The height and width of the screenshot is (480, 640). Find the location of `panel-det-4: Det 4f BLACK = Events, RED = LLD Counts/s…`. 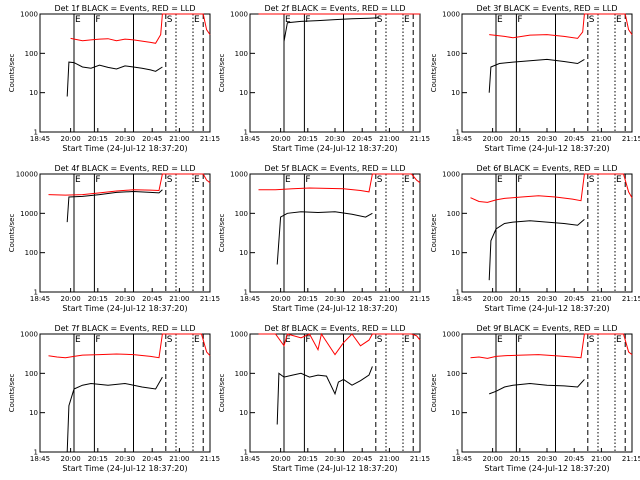

panel-det-4: Det 4f BLACK = Events, RED = LLD Counts/s… is located at coordinates (114, 238).